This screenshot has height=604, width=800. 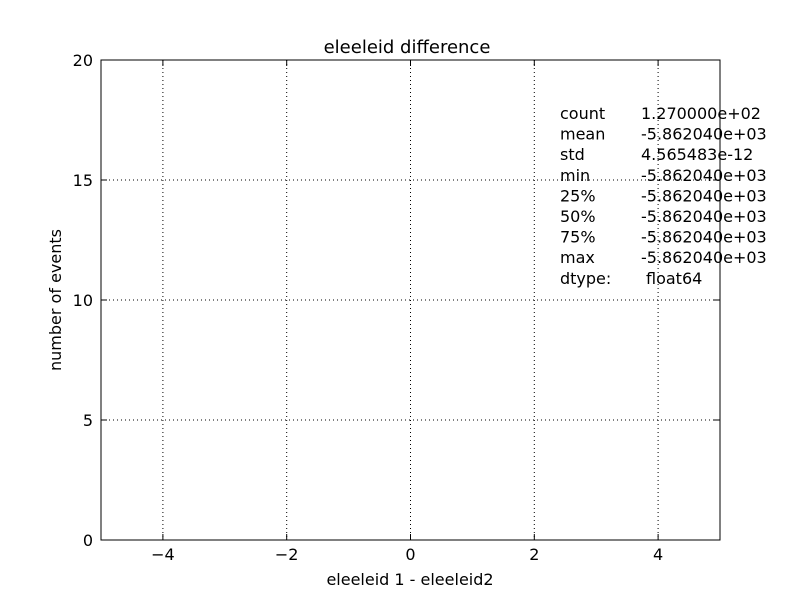 What do you see at coordinates (697, 154) in the screenshot?
I see `stats-row-value: 4.565483e-12` at bounding box center [697, 154].